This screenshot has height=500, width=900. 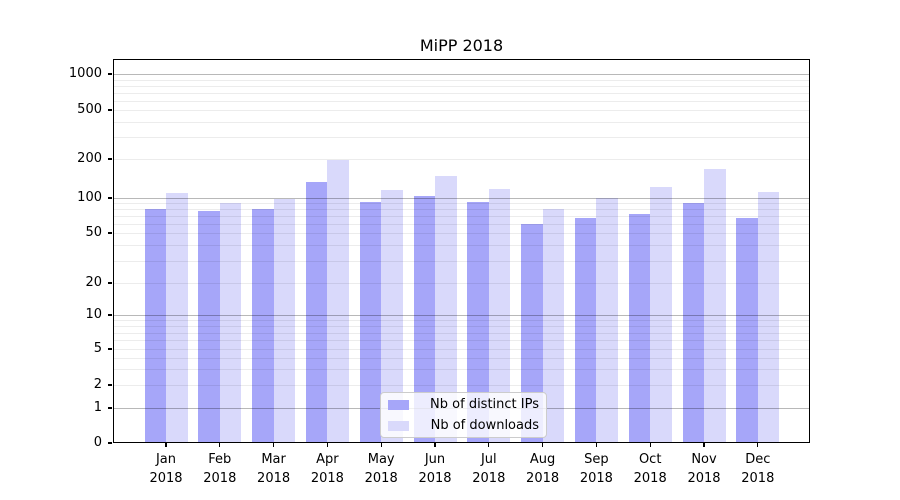 I want to click on y-tick-label: 10, so click(x=93, y=314).